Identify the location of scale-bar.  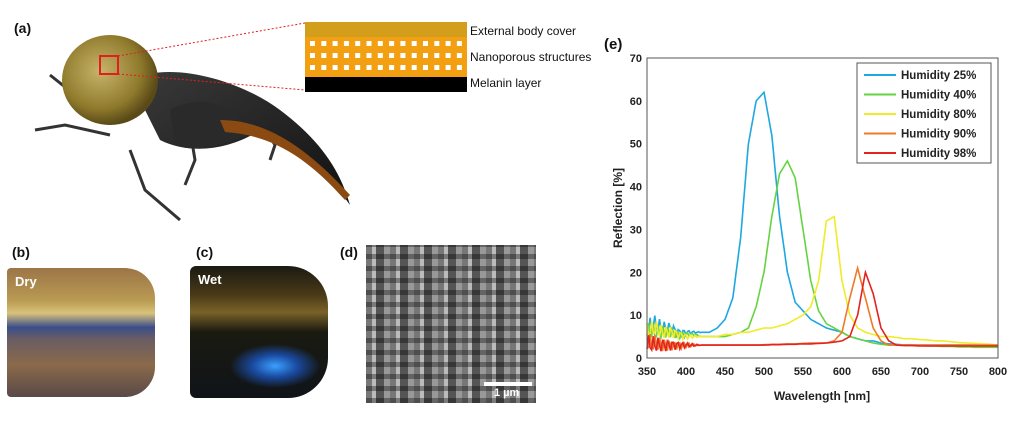
(508, 384).